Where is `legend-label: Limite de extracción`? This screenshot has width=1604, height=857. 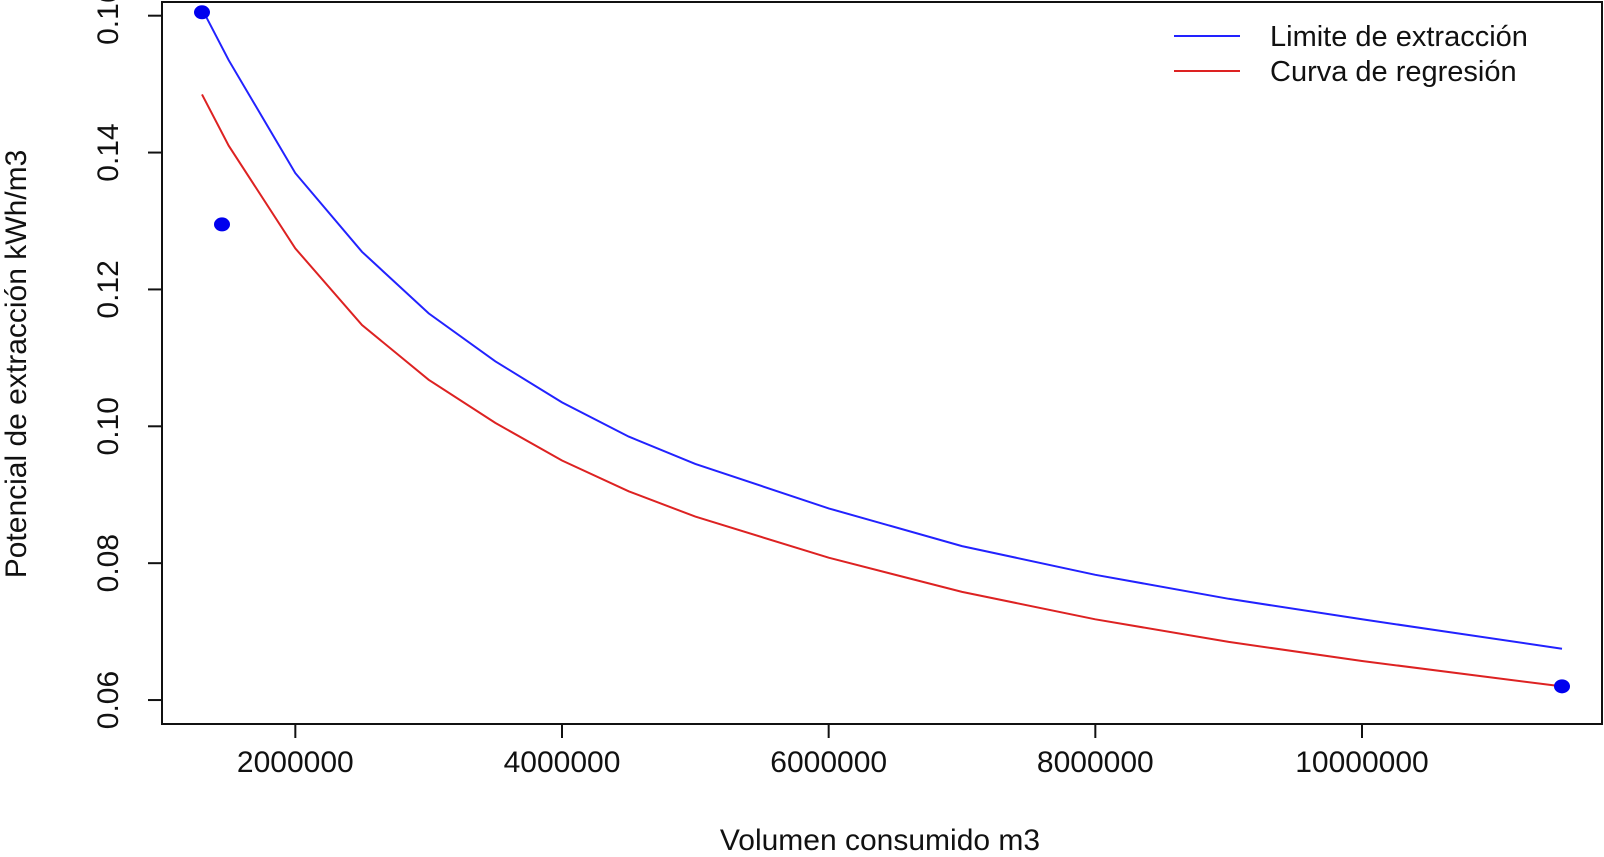 legend-label: Limite de extracción is located at coordinates (1399, 37).